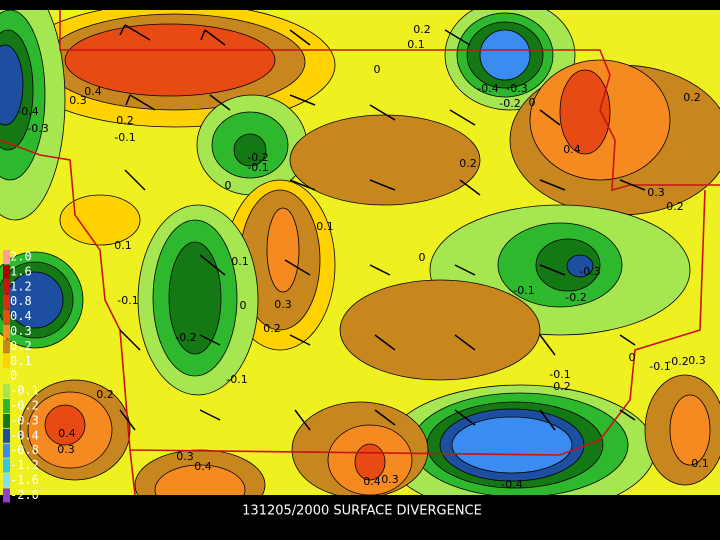  What do you see at coordinates (21, 316) in the screenshot?
I see `legend-label: 0.4` at bounding box center [21, 316].